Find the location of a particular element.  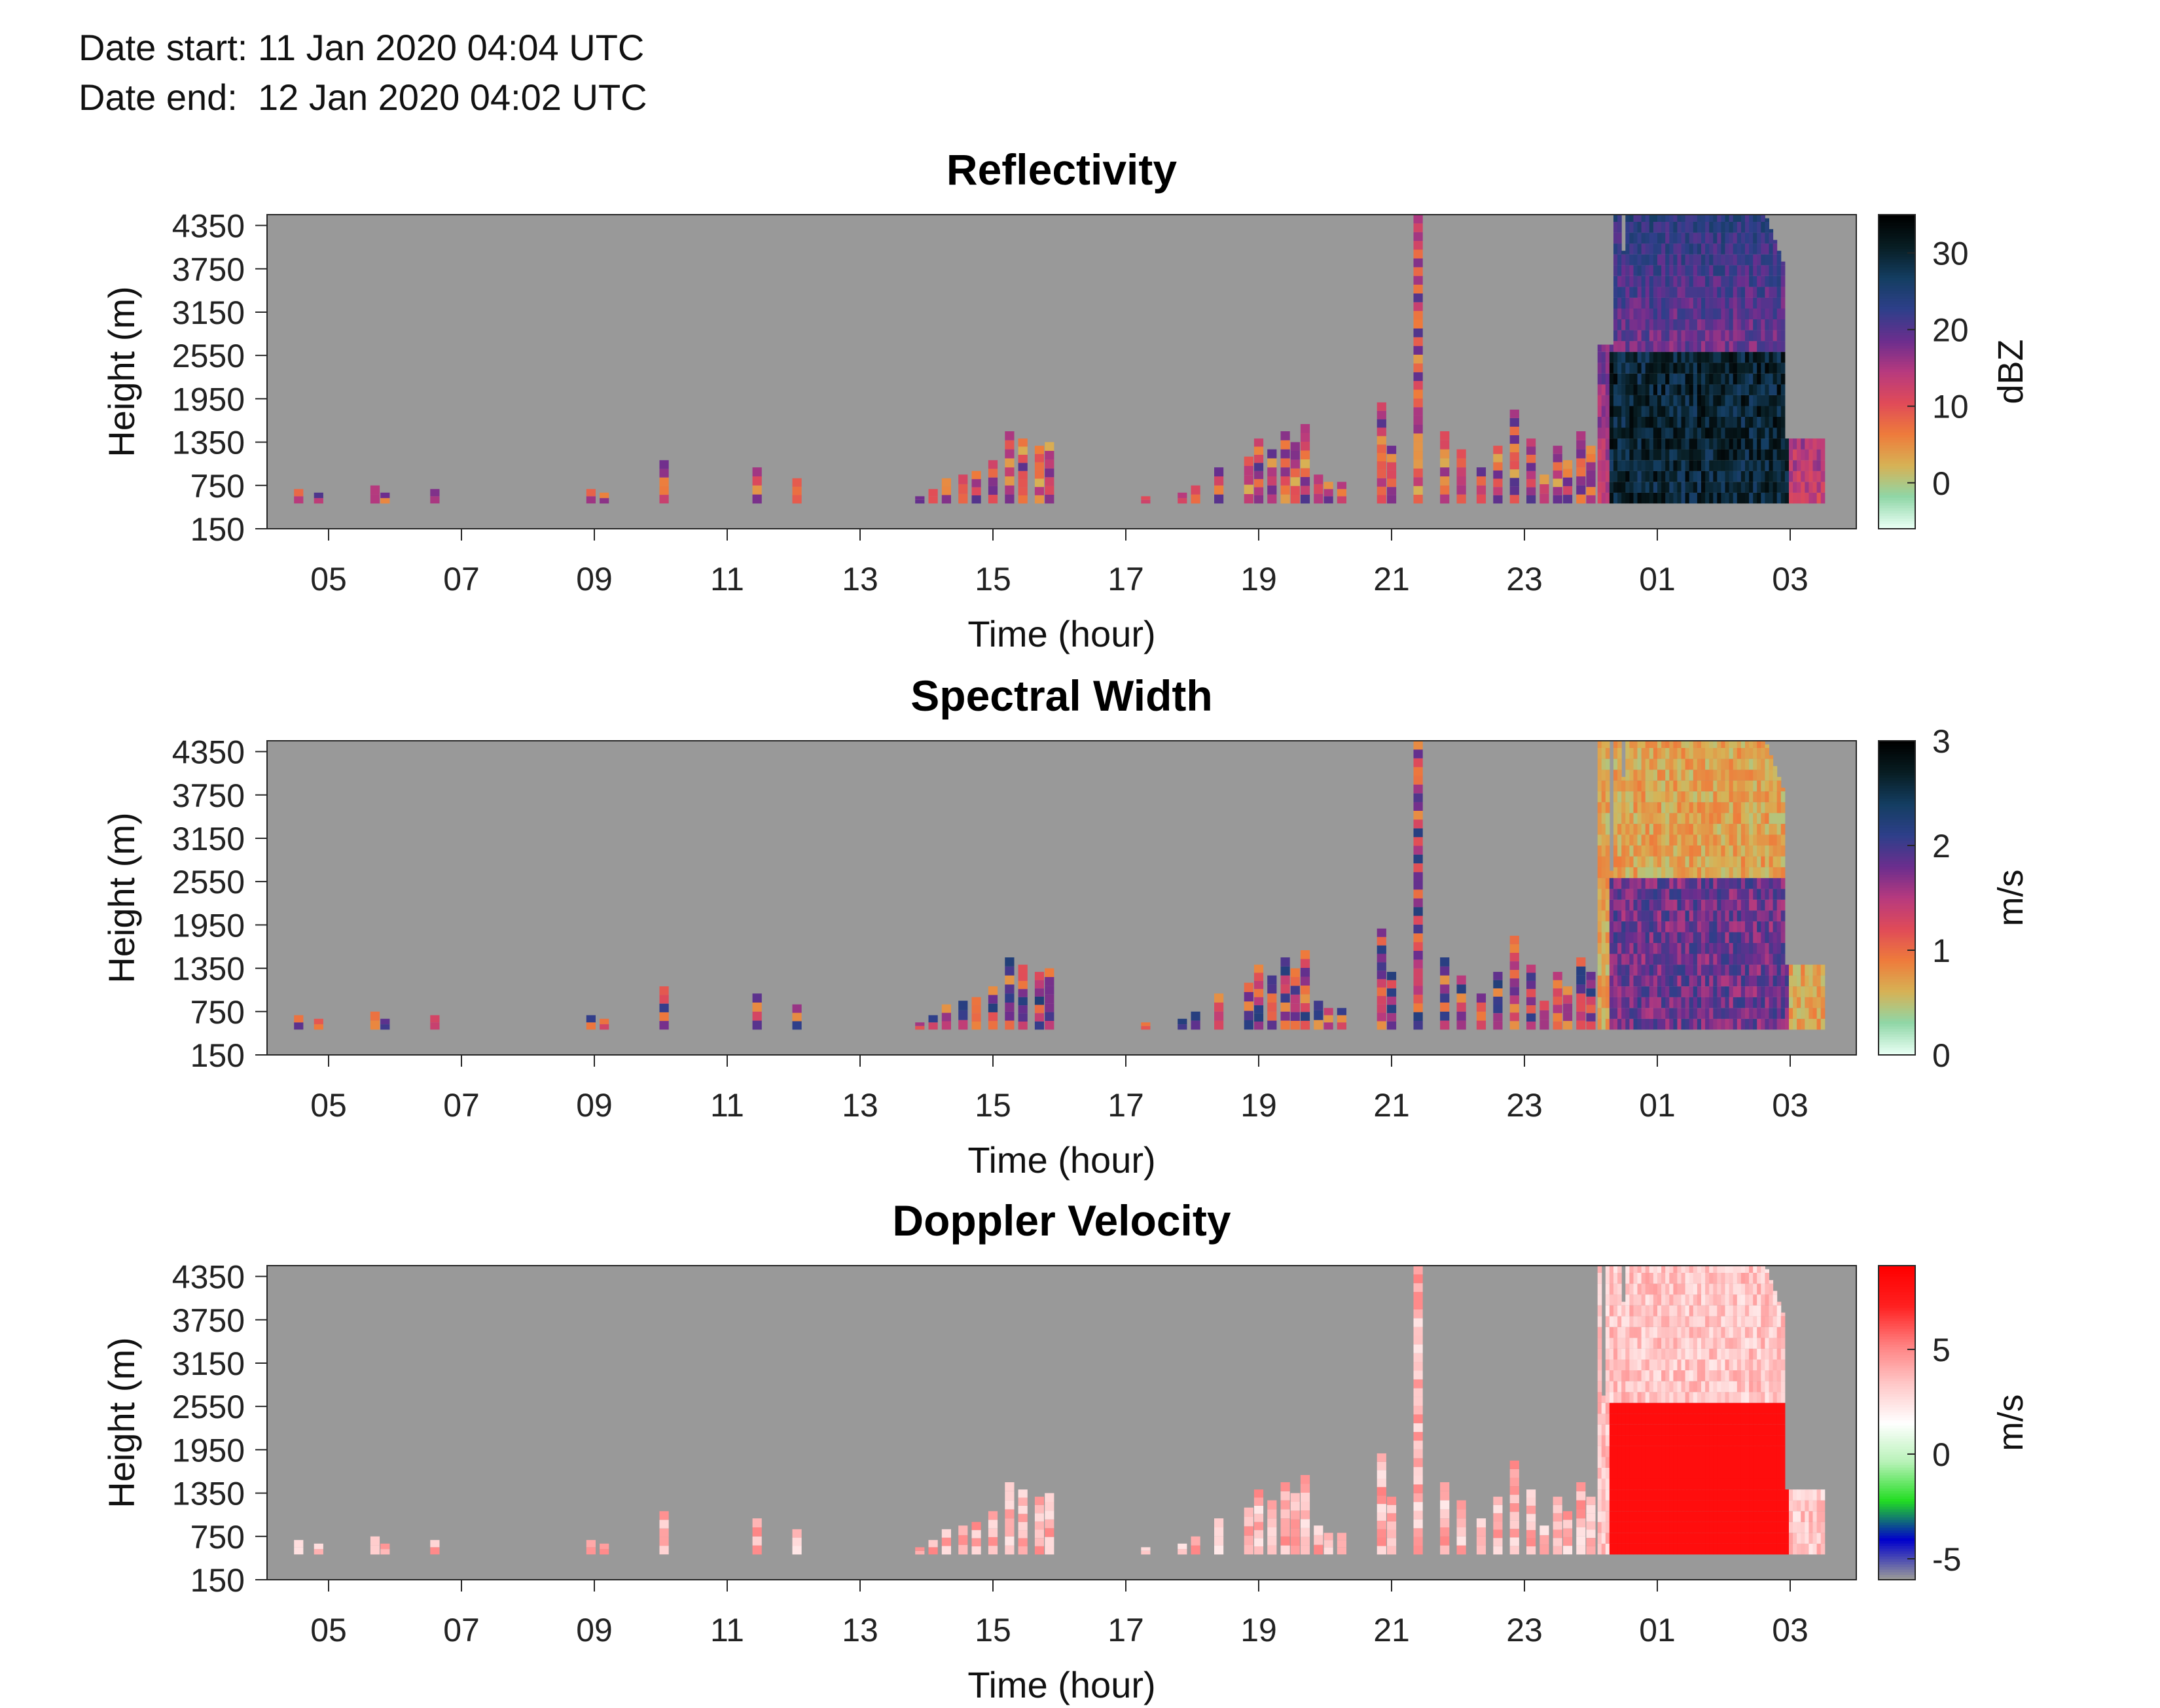

x-tick-label: 03 is located at coordinates (1790, 579).